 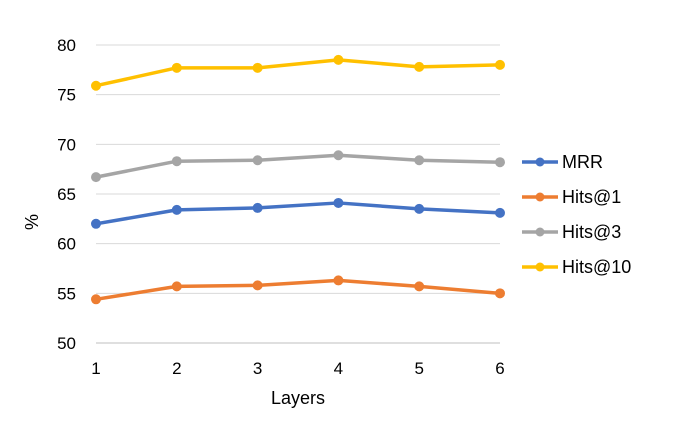 I want to click on legend-label: Hits@10, so click(x=596, y=267).